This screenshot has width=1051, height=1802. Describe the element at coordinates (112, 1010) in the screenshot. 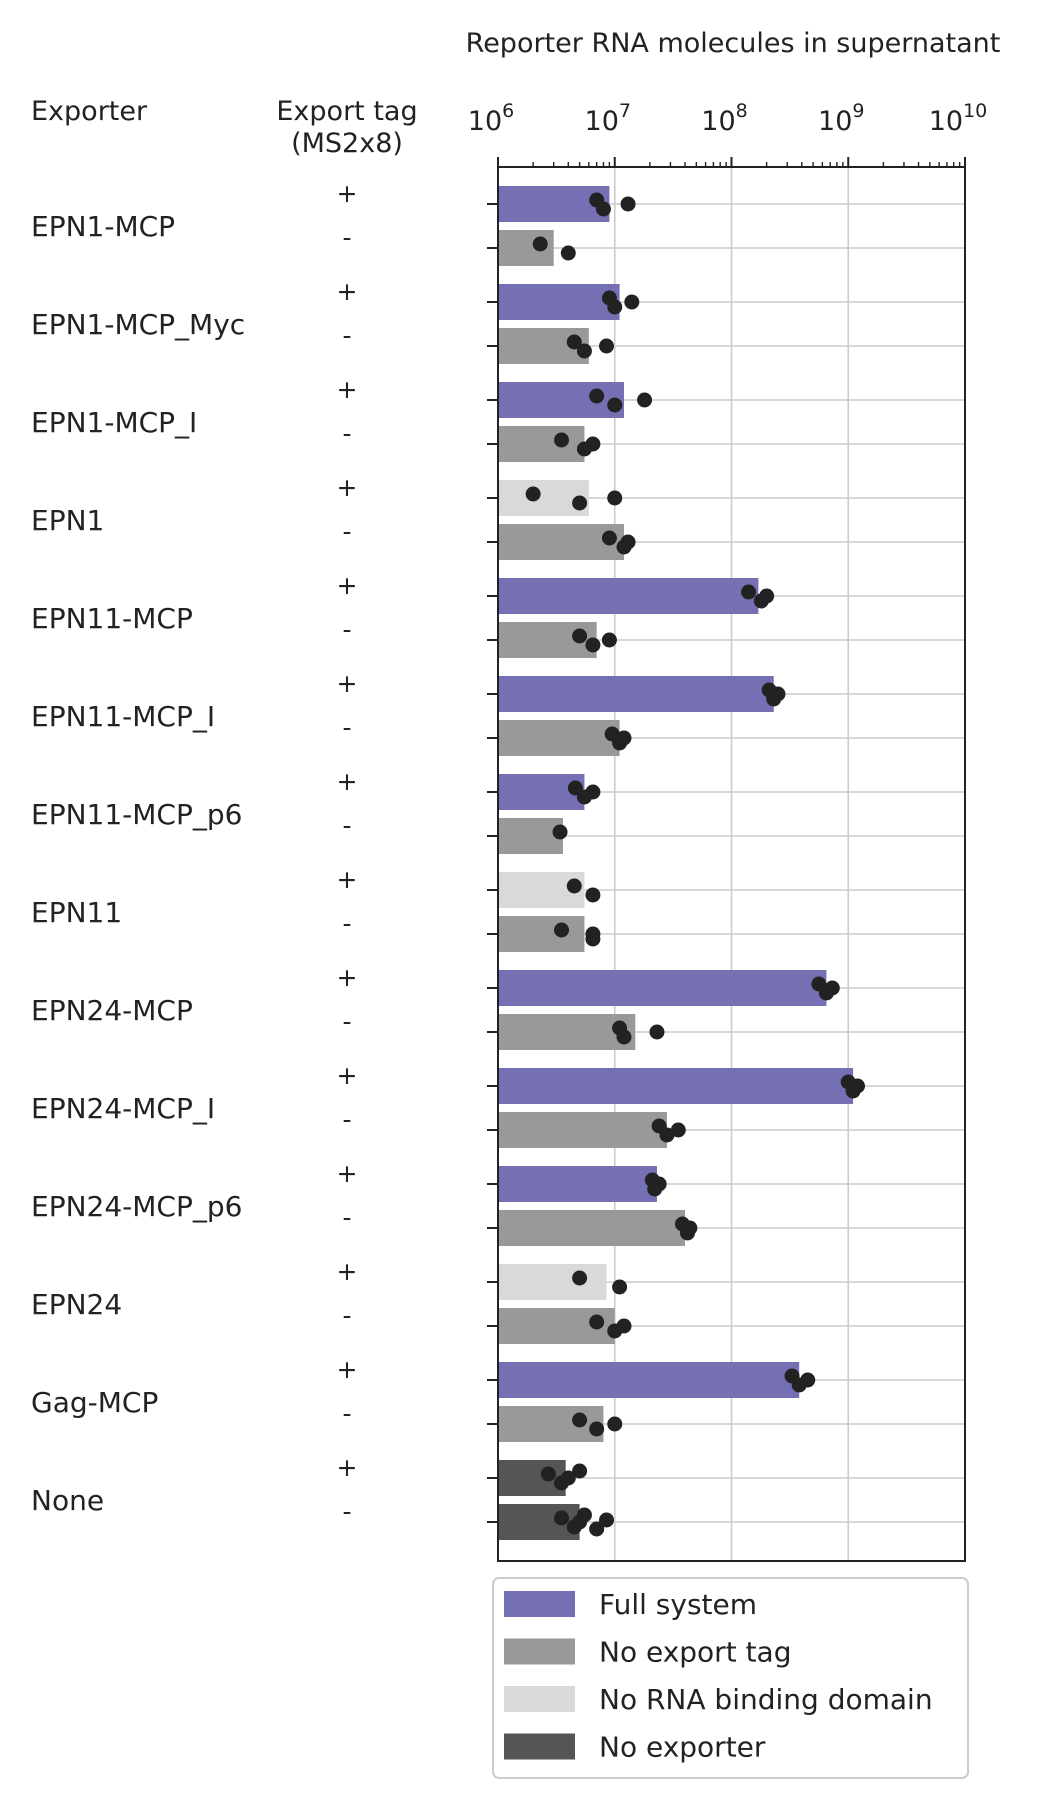

I see `exporter-label: EPN24-MCP` at that location.